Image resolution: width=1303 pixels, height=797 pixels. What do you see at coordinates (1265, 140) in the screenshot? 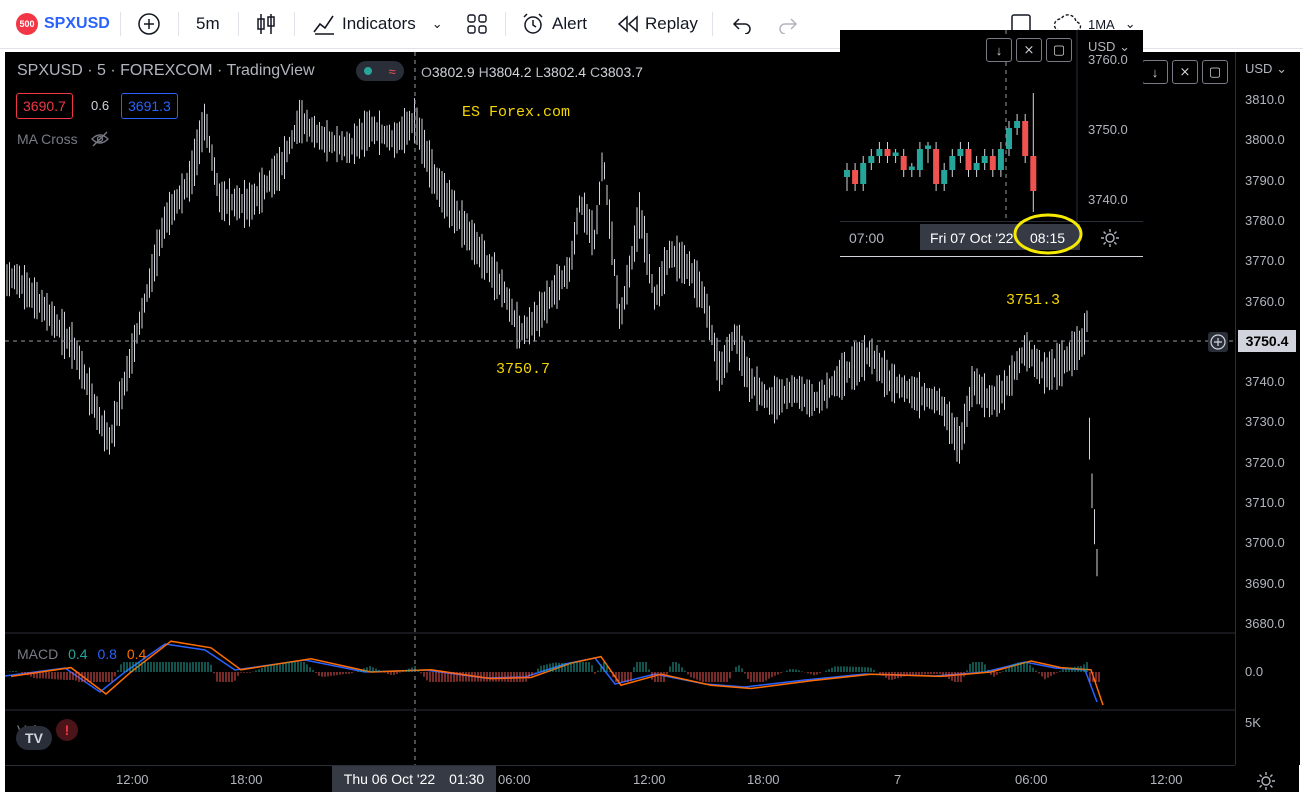
I see `price-tick: 3800.0` at bounding box center [1265, 140].